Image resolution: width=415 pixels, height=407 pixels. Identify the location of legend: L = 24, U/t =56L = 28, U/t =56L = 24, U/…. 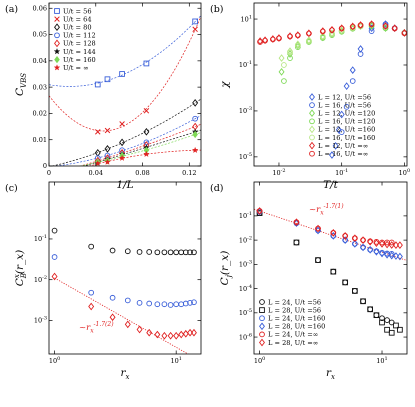
(292, 322).